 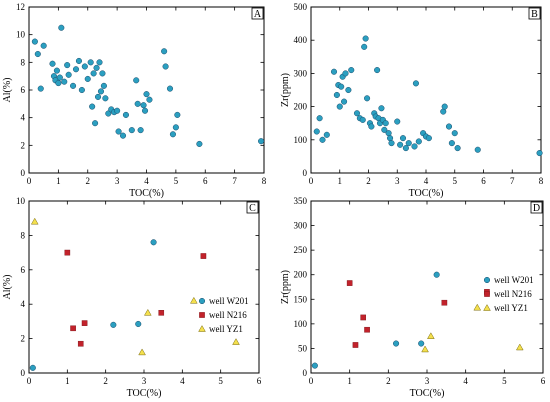 I want to click on legend-entry: well YZ1, so click(x=226, y=329).